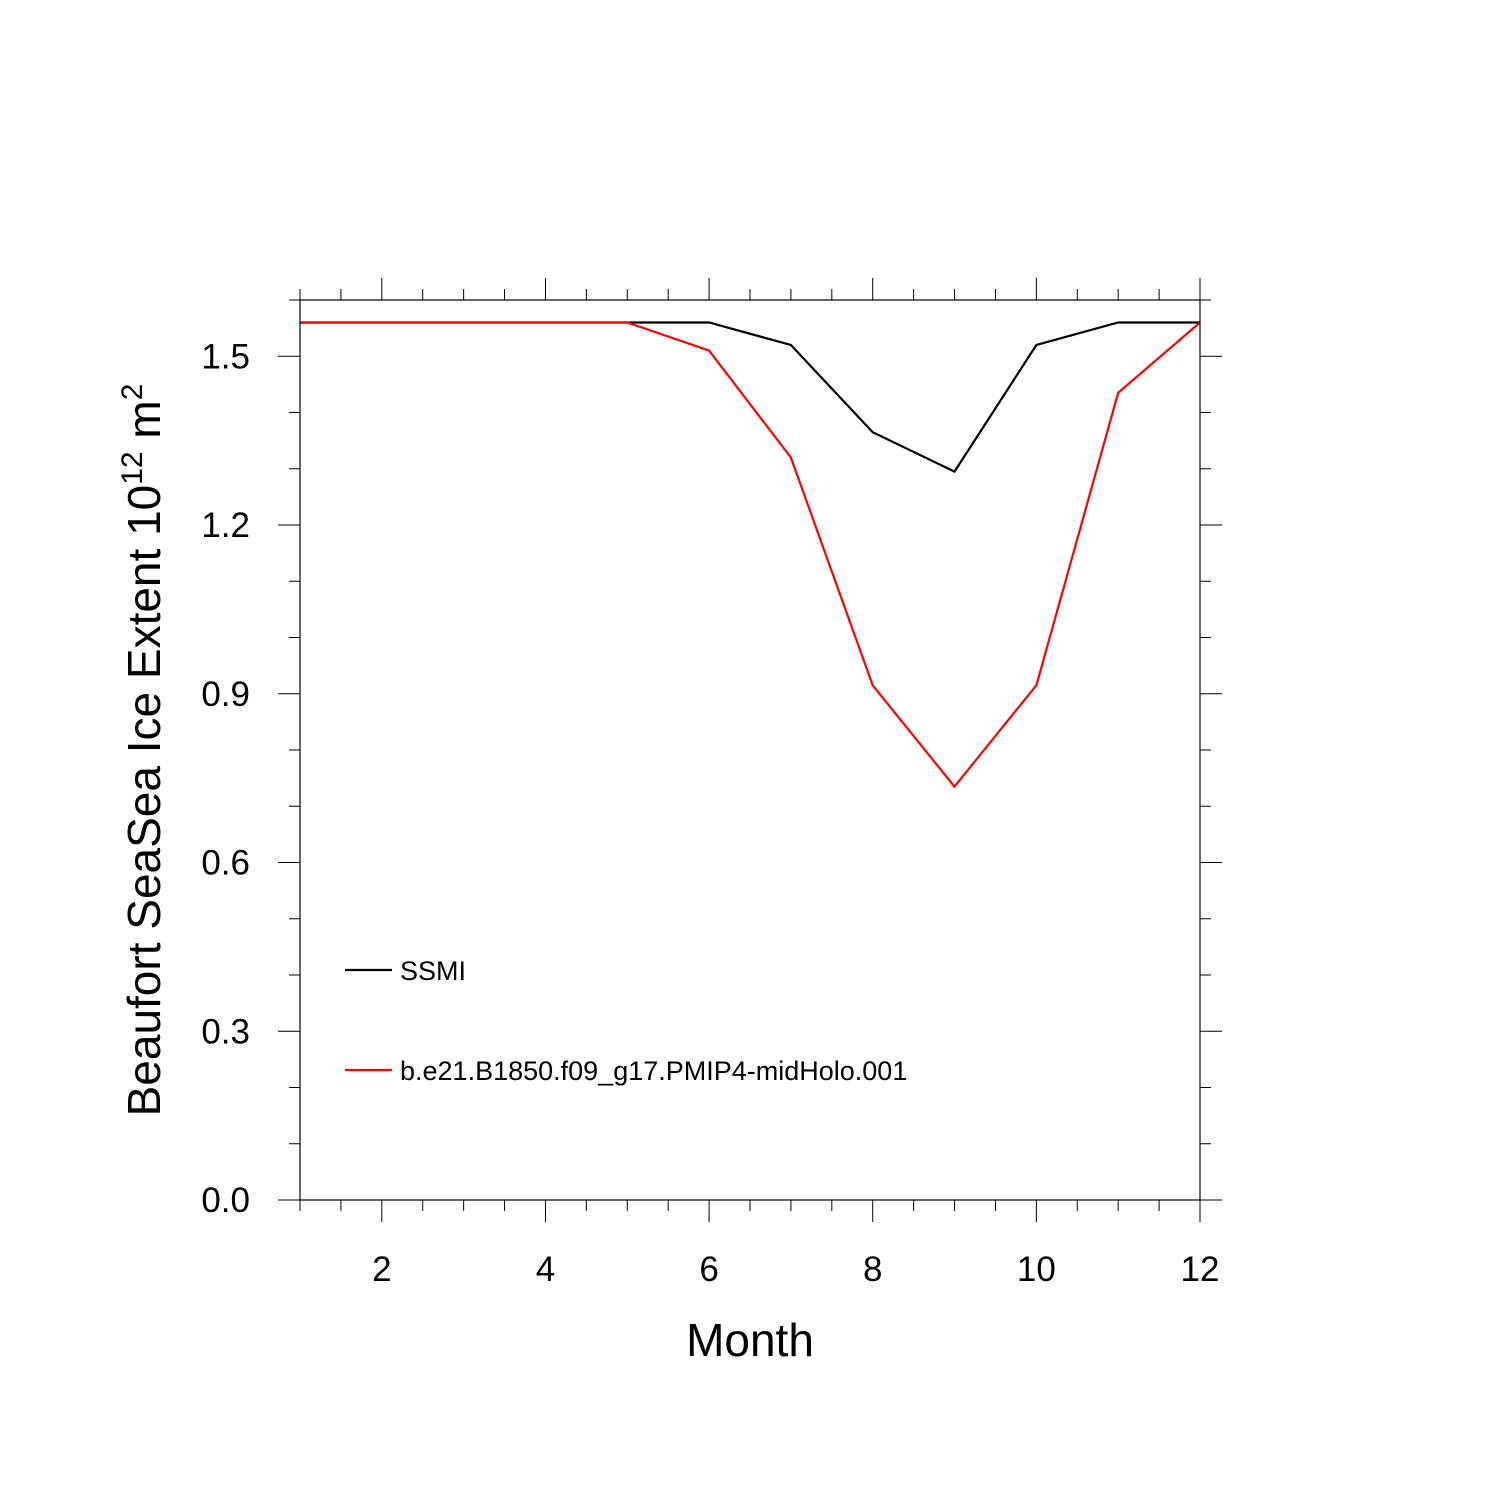 The height and width of the screenshot is (1500, 1500). I want to click on y-axis-title-unit: m, so click(144, 425).